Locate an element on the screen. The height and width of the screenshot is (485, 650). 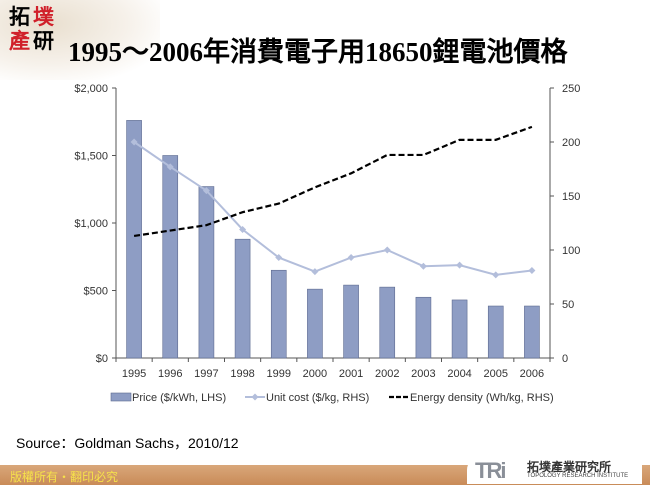
left-tick-label: $0 is located at coordinates (102, 359).